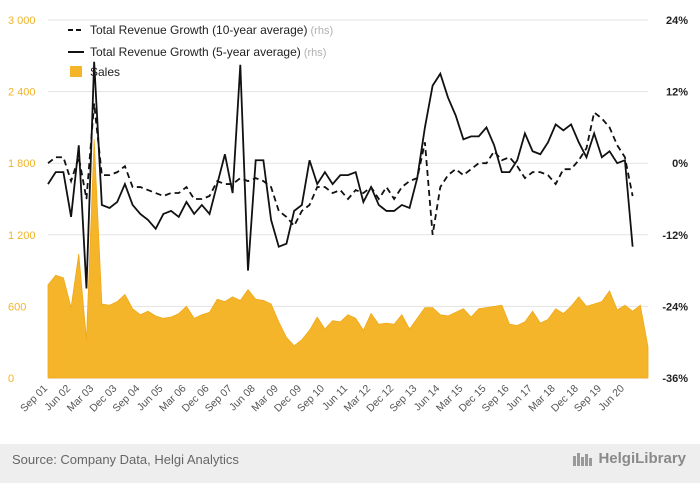  Describe the element at coordinates (195, 52) in the screenshot. I see `legend-label-text: Total Revenue Growth (5-year average)` at that location.